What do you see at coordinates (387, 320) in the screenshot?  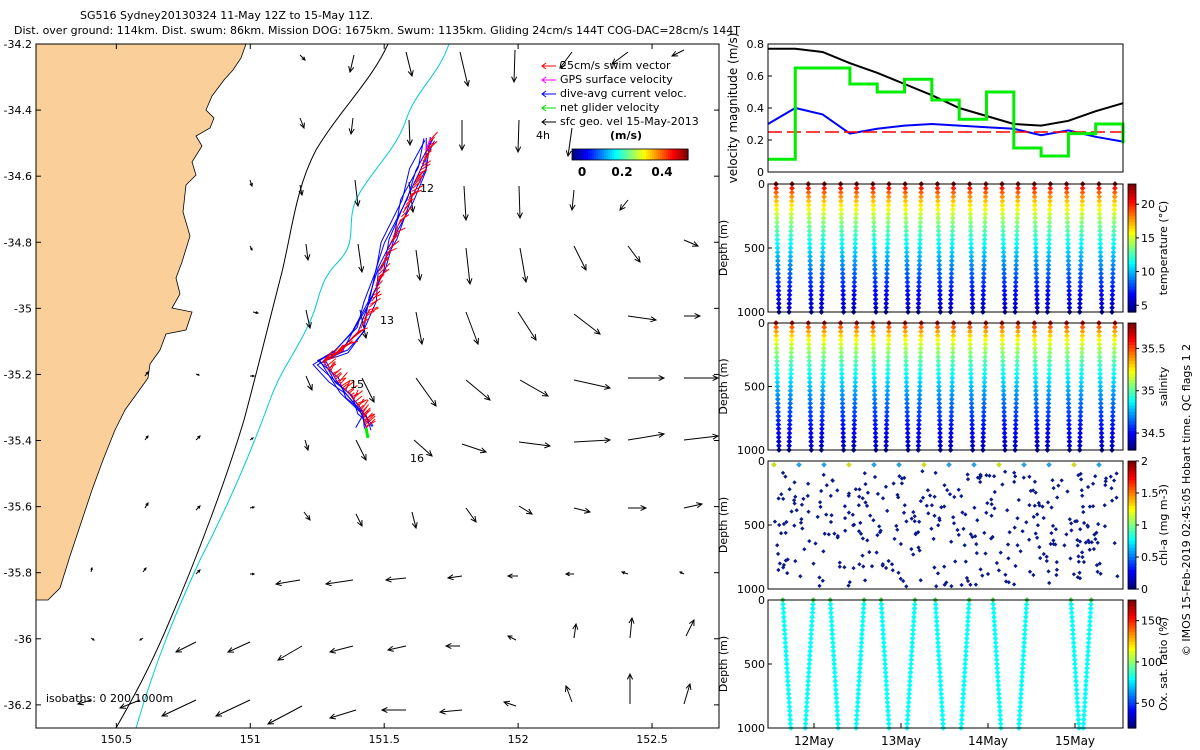 I see `track-day-label-1: 13` at bounding box center [387, 320].